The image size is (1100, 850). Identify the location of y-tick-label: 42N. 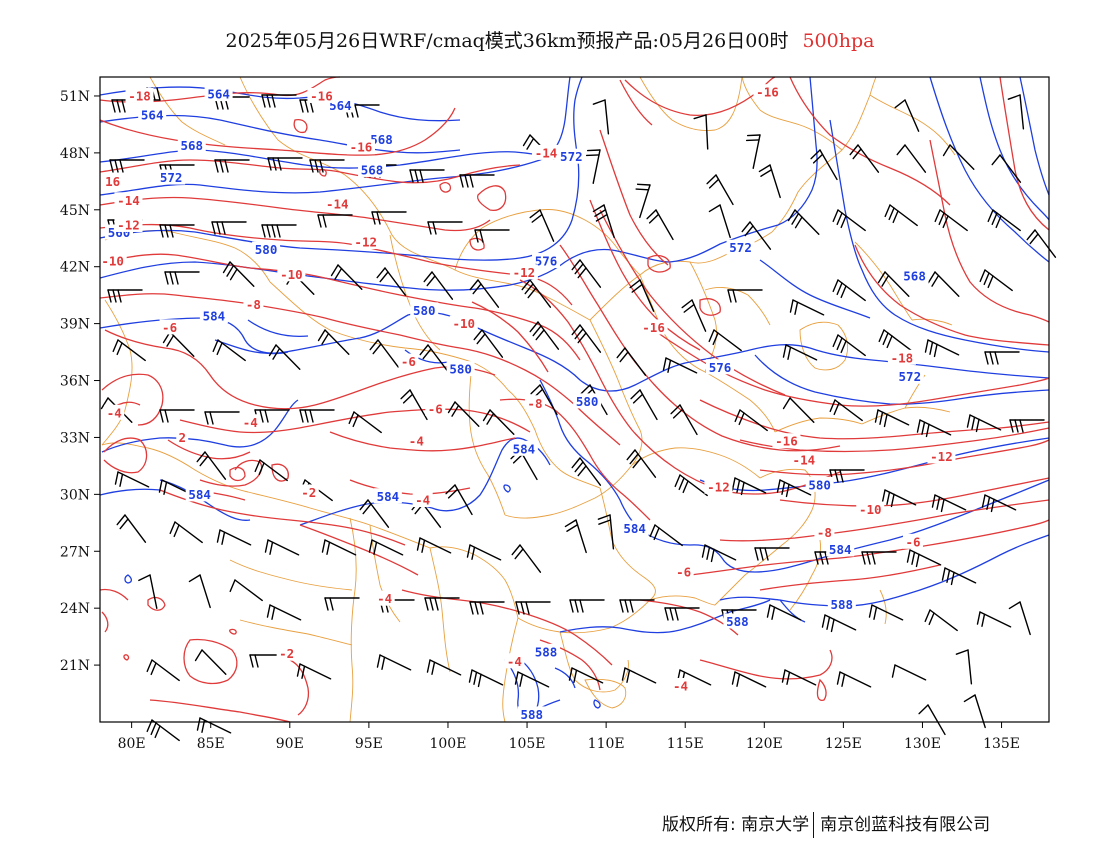
(75, 268).